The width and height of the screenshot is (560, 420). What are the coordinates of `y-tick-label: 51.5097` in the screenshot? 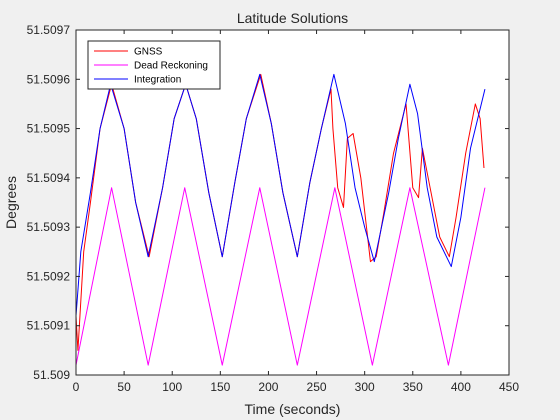 It's located at (49, 30).